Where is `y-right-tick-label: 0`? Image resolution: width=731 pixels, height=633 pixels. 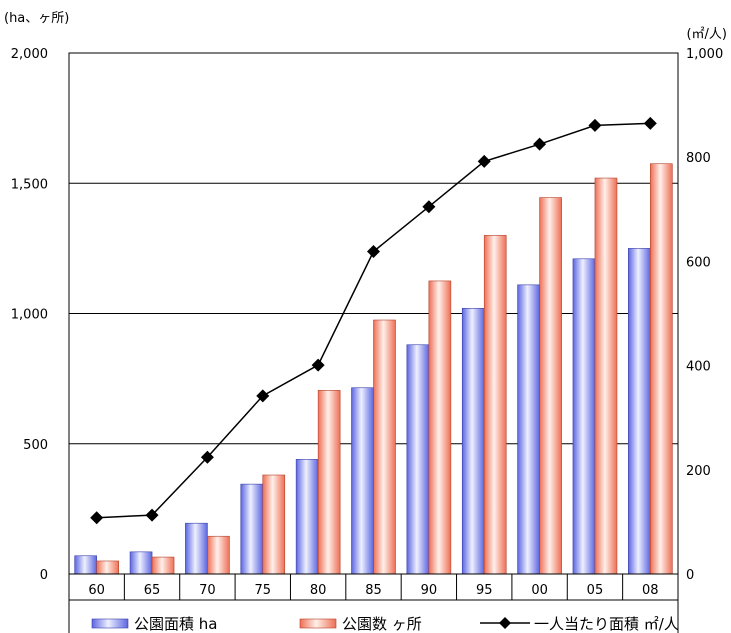 y-right-tick-label: 0 is located at coordinates (690, 575).